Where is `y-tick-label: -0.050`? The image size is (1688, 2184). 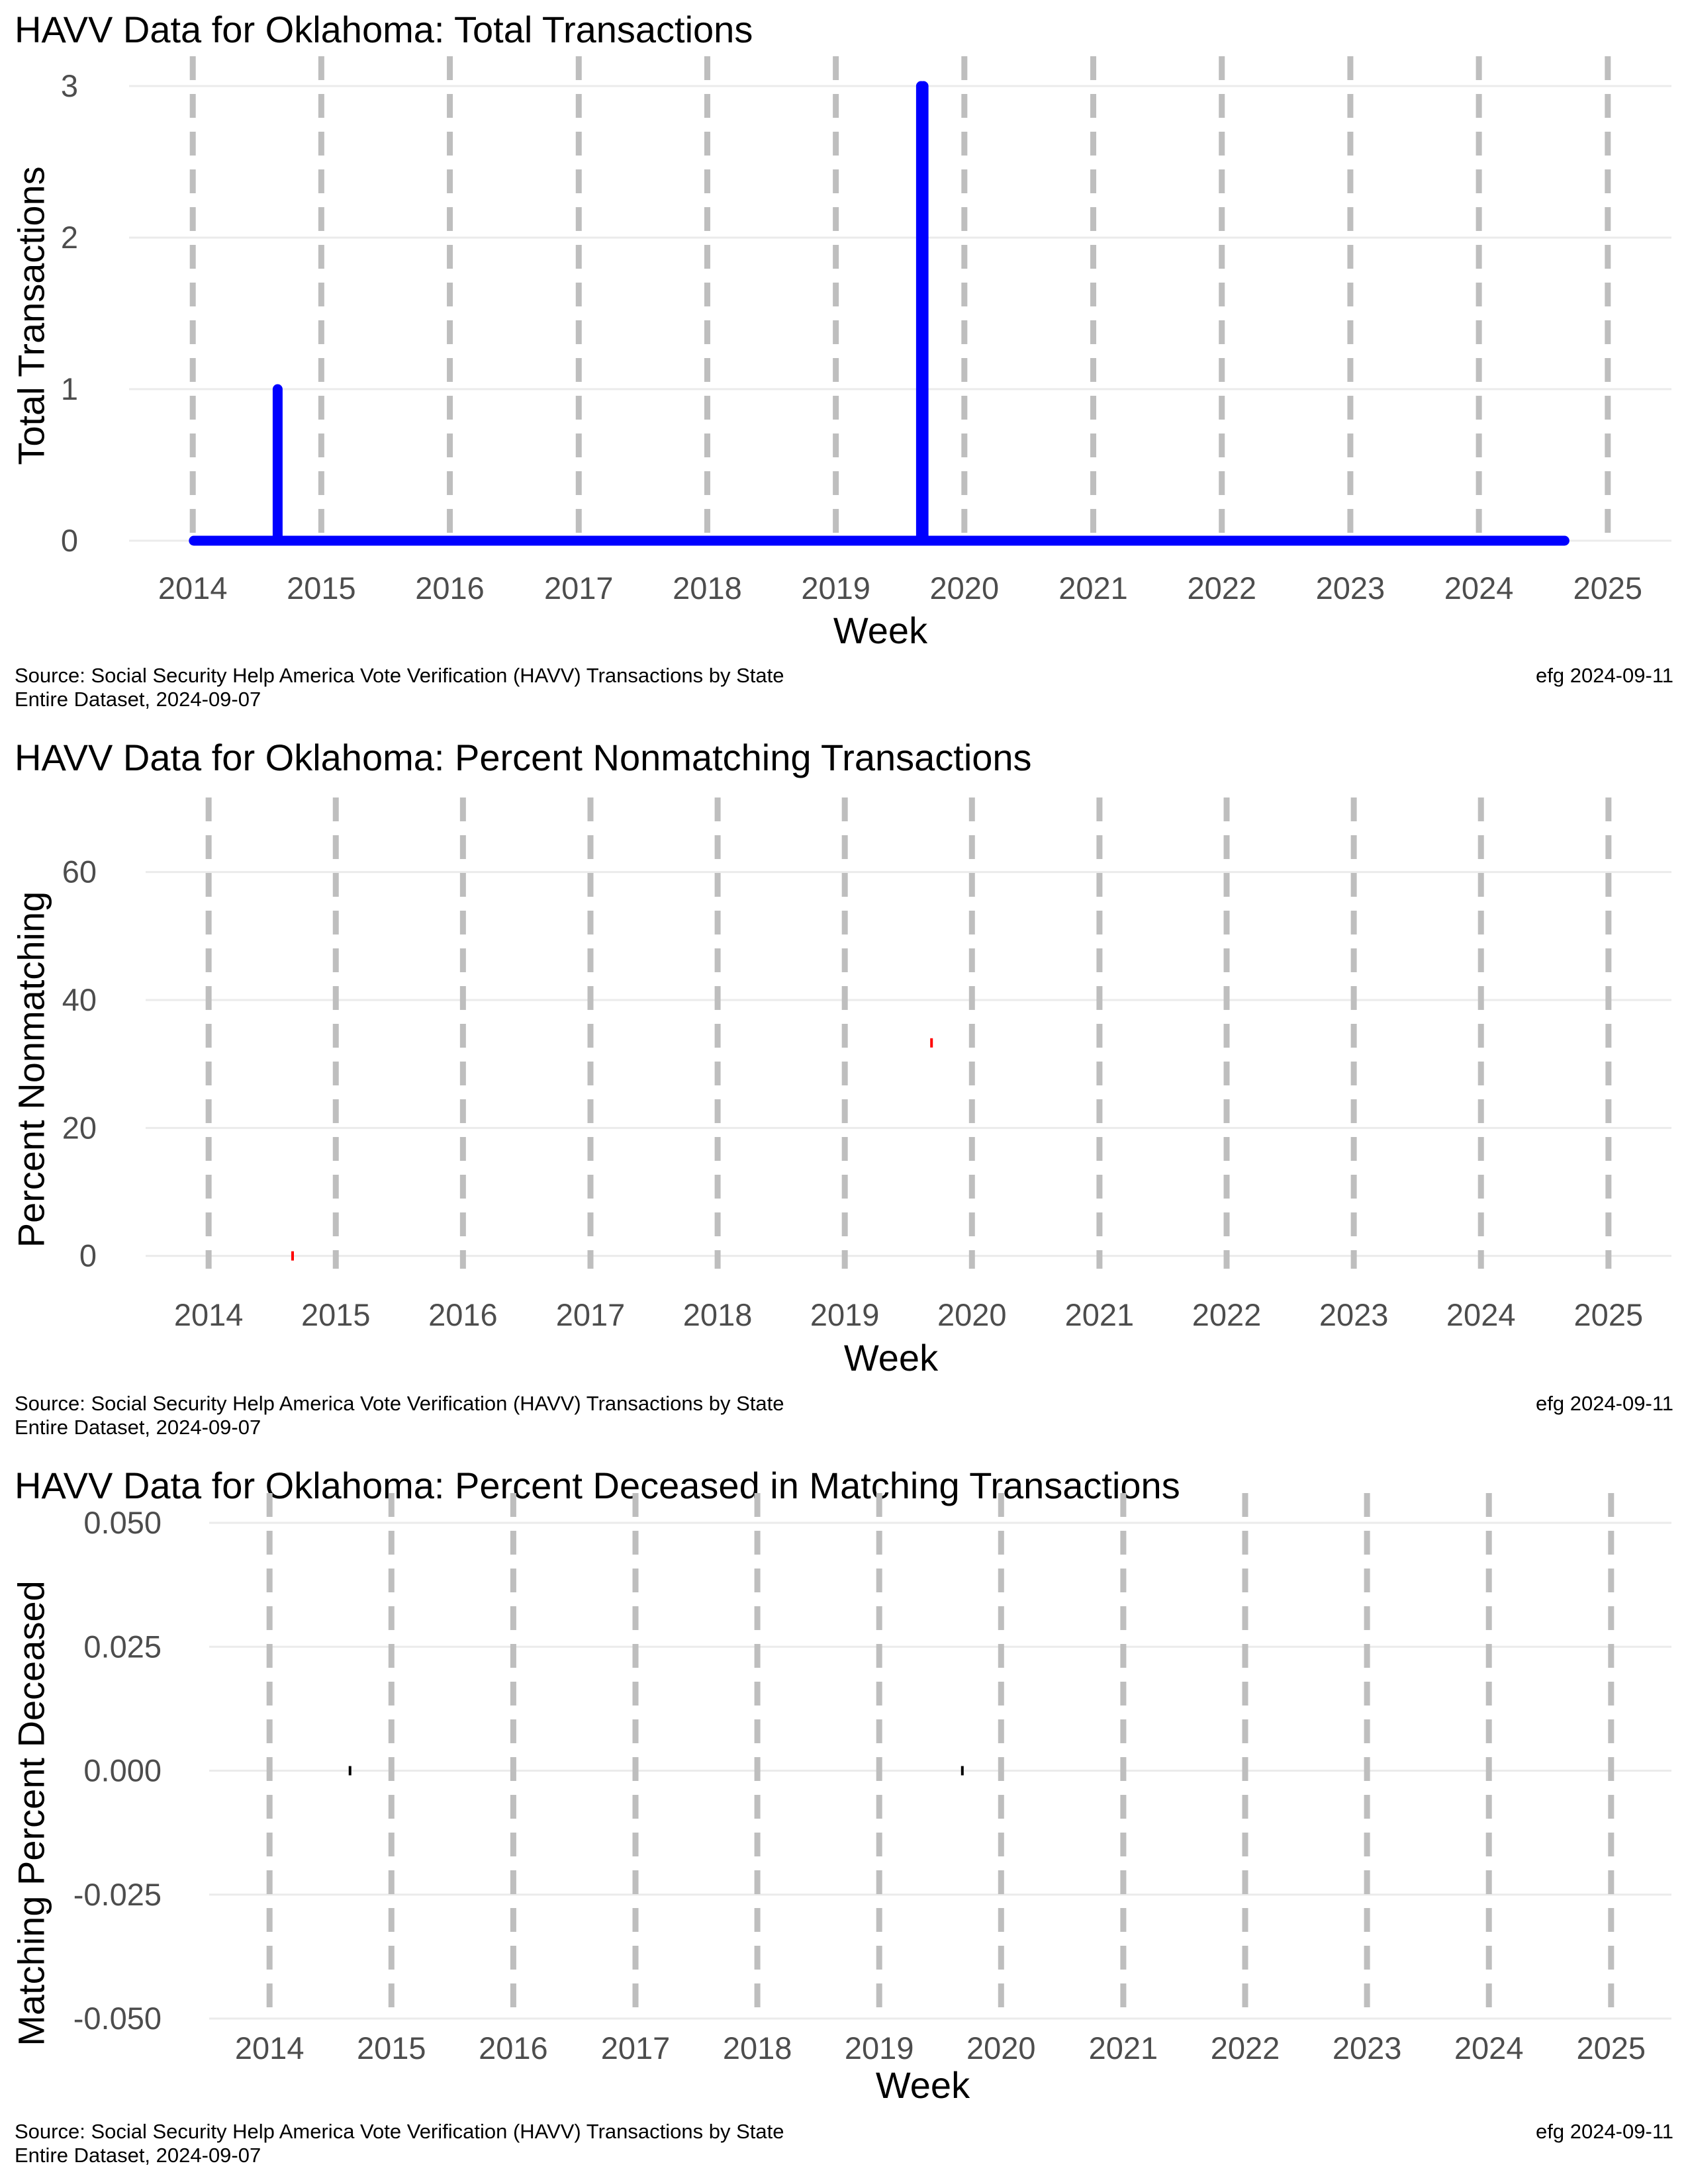 y-tick-label: -0.050 is located at coordinates (117, 2019).